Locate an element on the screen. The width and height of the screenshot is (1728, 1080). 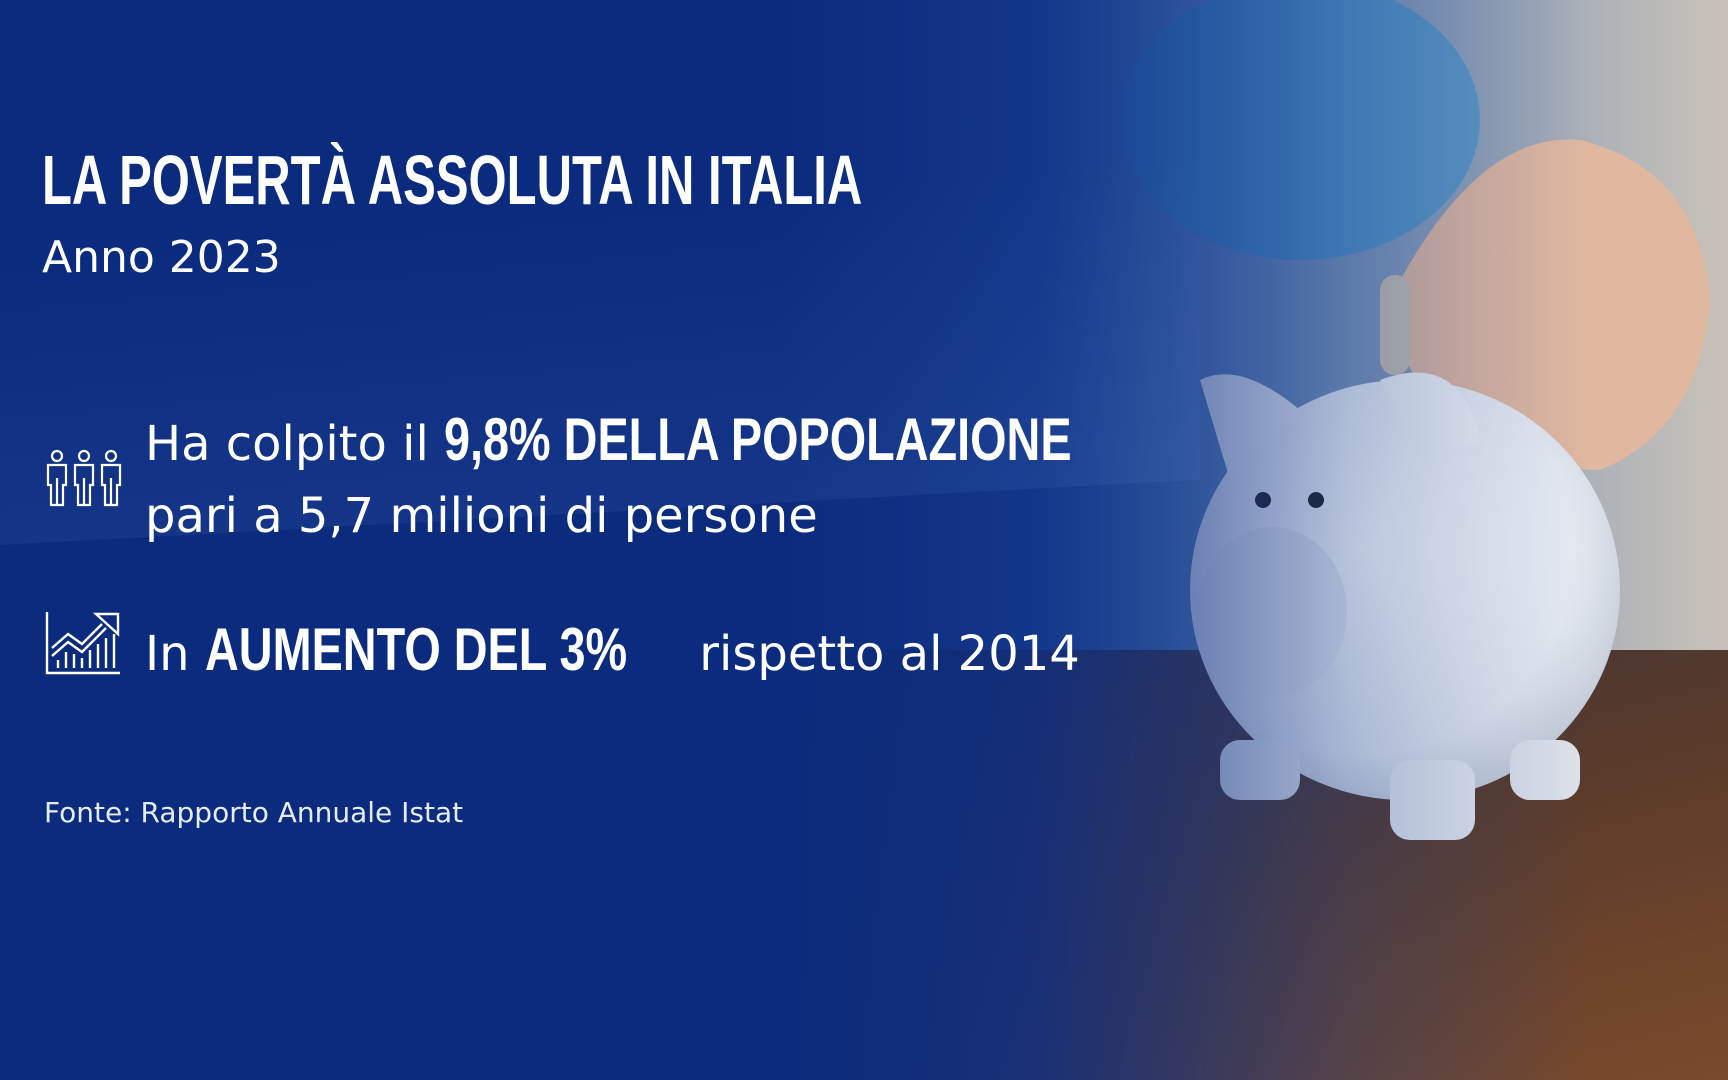
fact-highlight: AUMENTO DEL 3% is located at coordinates (415, 649).